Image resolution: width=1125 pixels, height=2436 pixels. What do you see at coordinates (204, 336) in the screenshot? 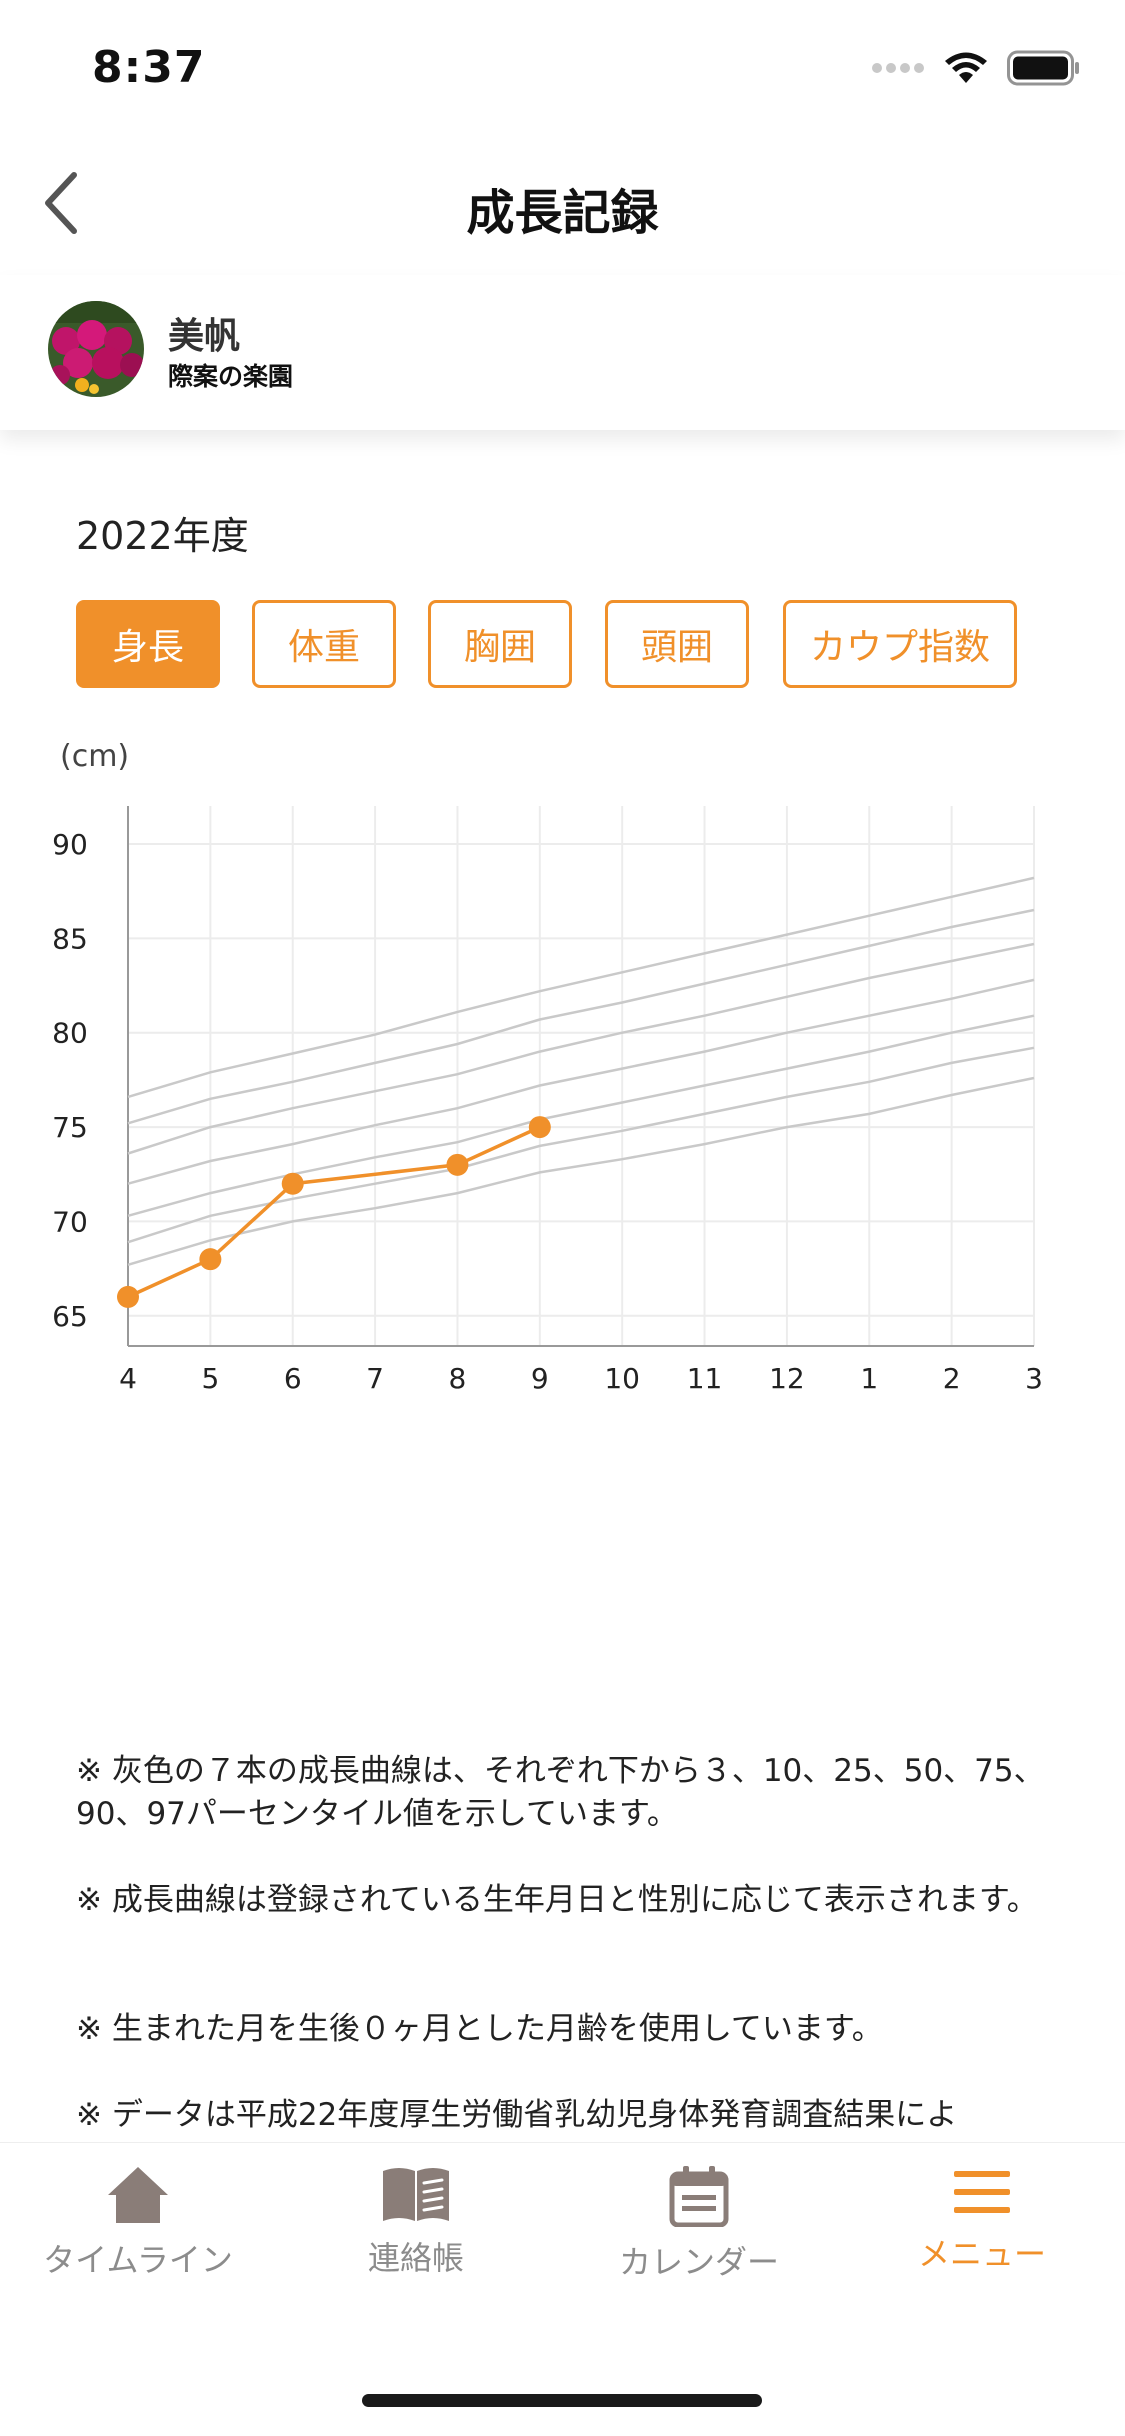
I see `child-name: 美帆` at bounding box center [204, 336].